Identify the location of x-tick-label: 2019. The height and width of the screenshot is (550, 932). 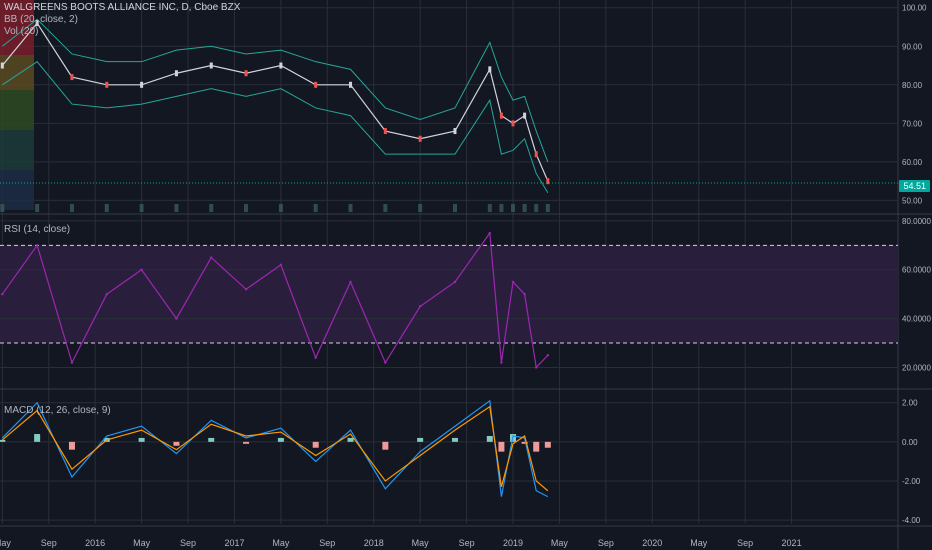
(513, 543).